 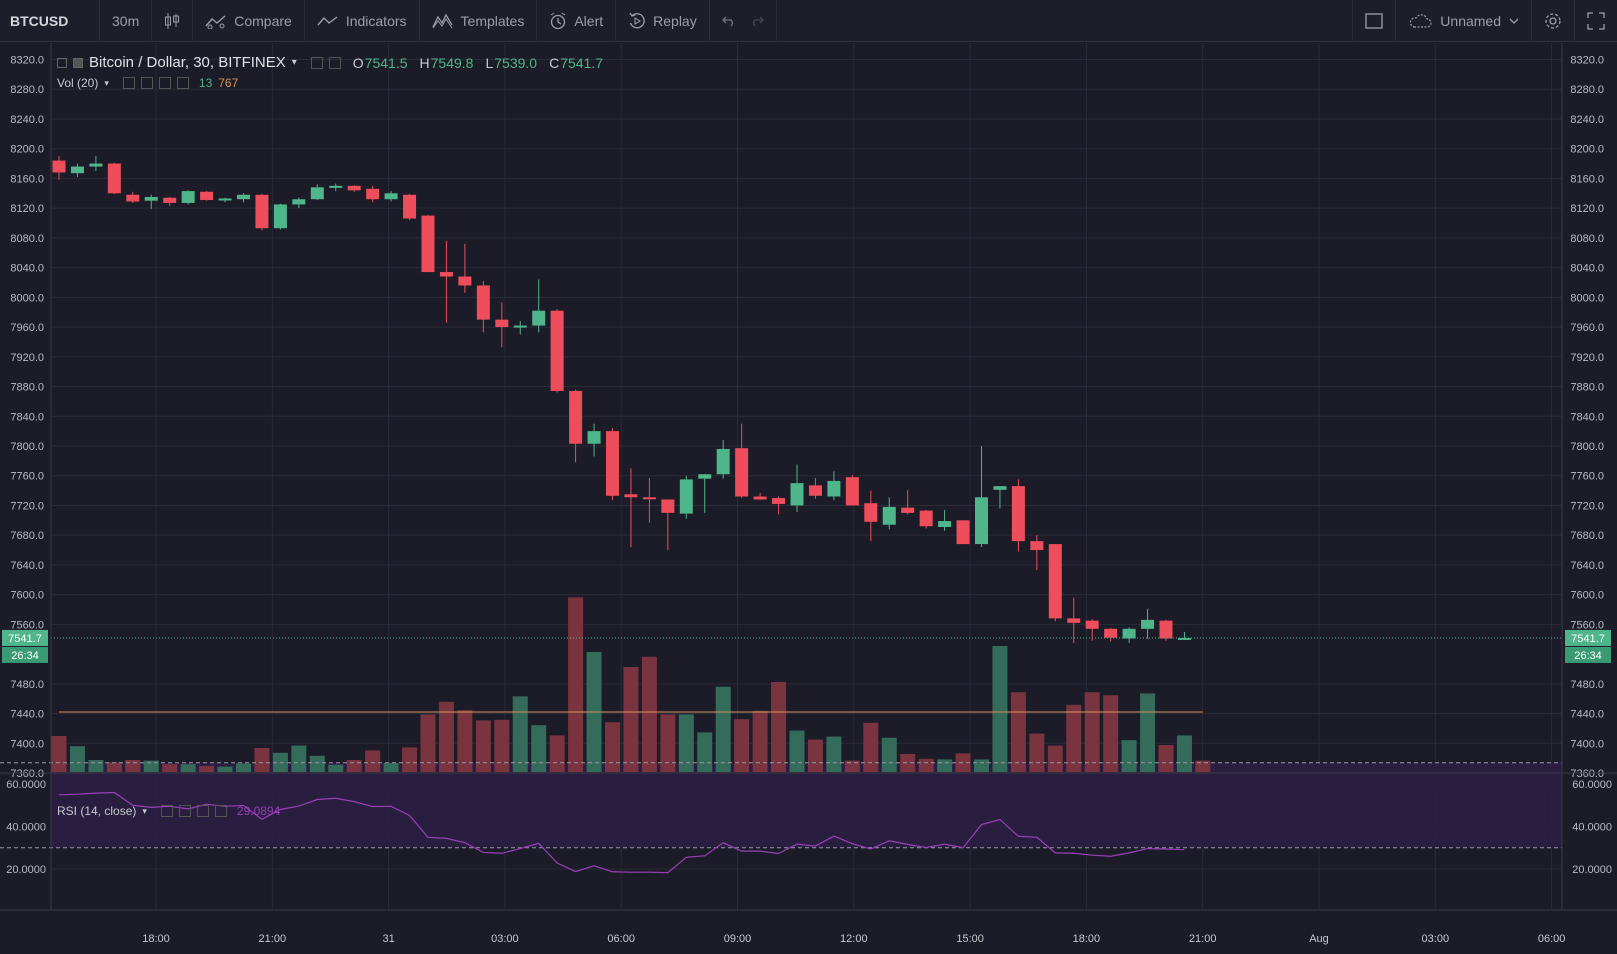 I want to click on templates-button: Templates, so click(x=479, y=21).